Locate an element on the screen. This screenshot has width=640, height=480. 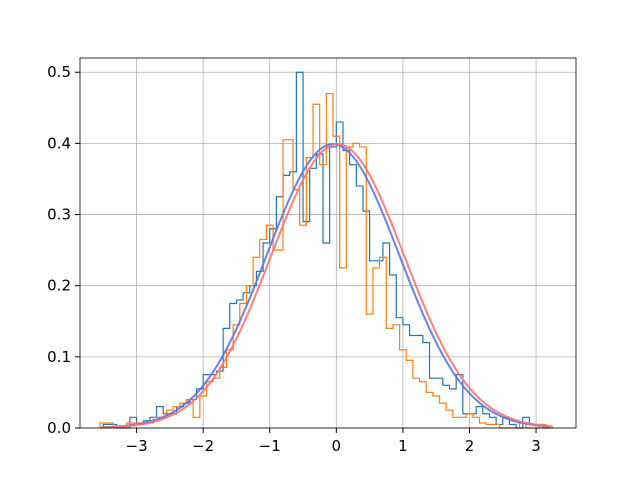
x-tick-label: 2 is located at coordinates (470, 446).